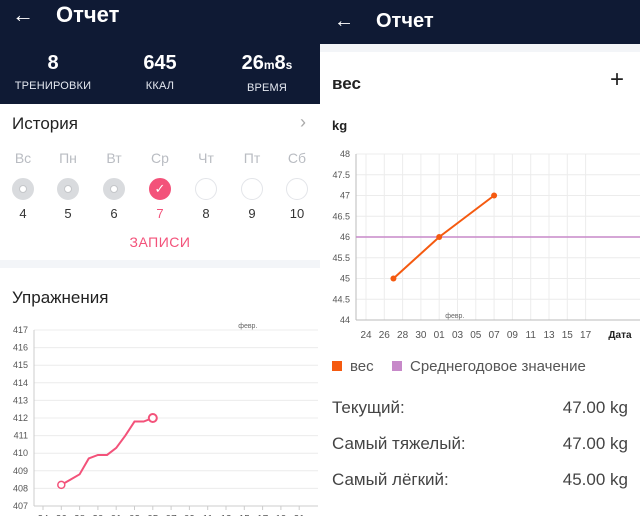  I want to click on summary-value: 45.00 kg, so click(595, 479).